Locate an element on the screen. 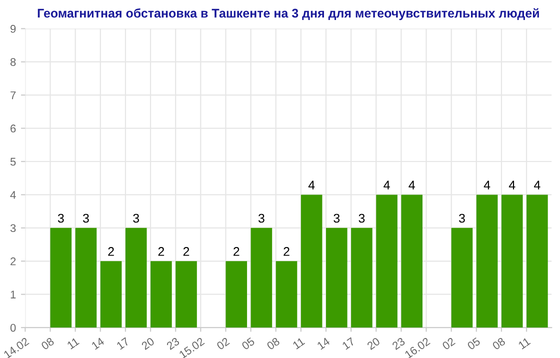  y-tick-label: 3 is located at coordinates (13, 228).